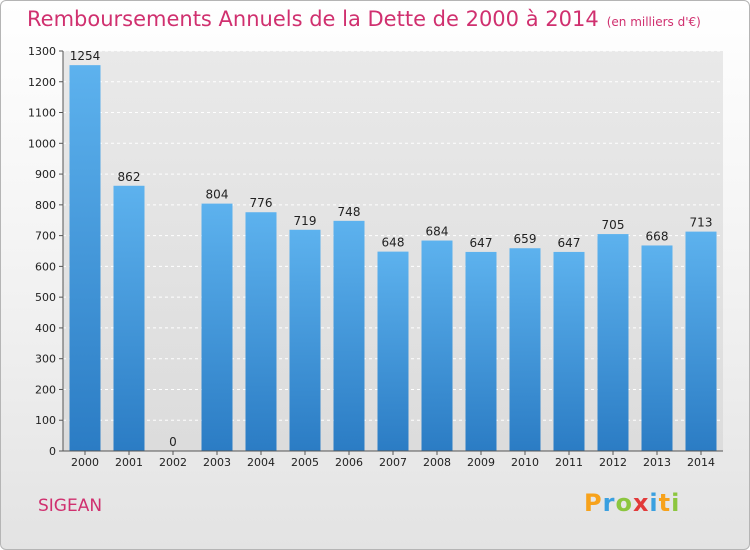 Image resolution: width=750 pixels, height=550 pixels. What do you see at coordinates (349, 212) in the screenshot?
I see `value-label: 748` at bounding box center [349, 212].